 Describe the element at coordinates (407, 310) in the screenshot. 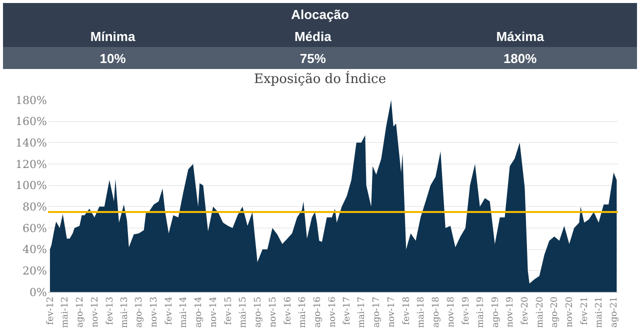

I see `x-tick-label: fev-18` at that location.